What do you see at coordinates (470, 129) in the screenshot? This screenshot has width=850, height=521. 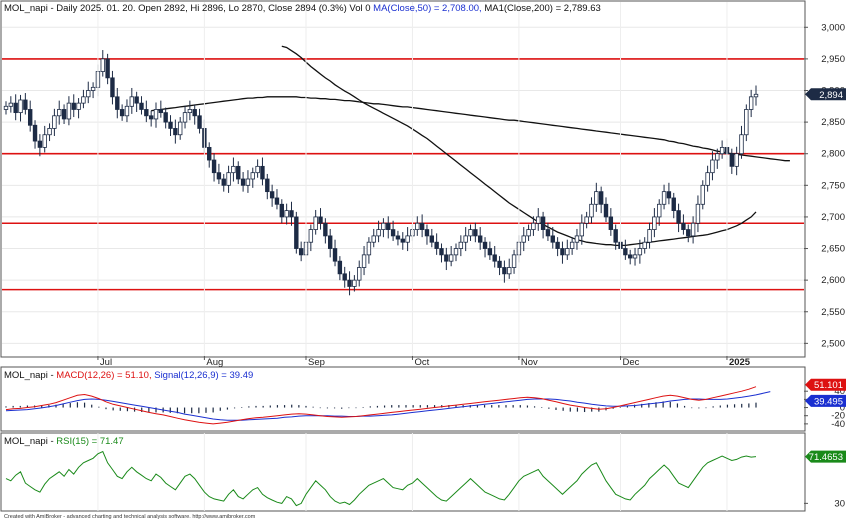 I see `ma200-line` at bounding box center [470, 129].